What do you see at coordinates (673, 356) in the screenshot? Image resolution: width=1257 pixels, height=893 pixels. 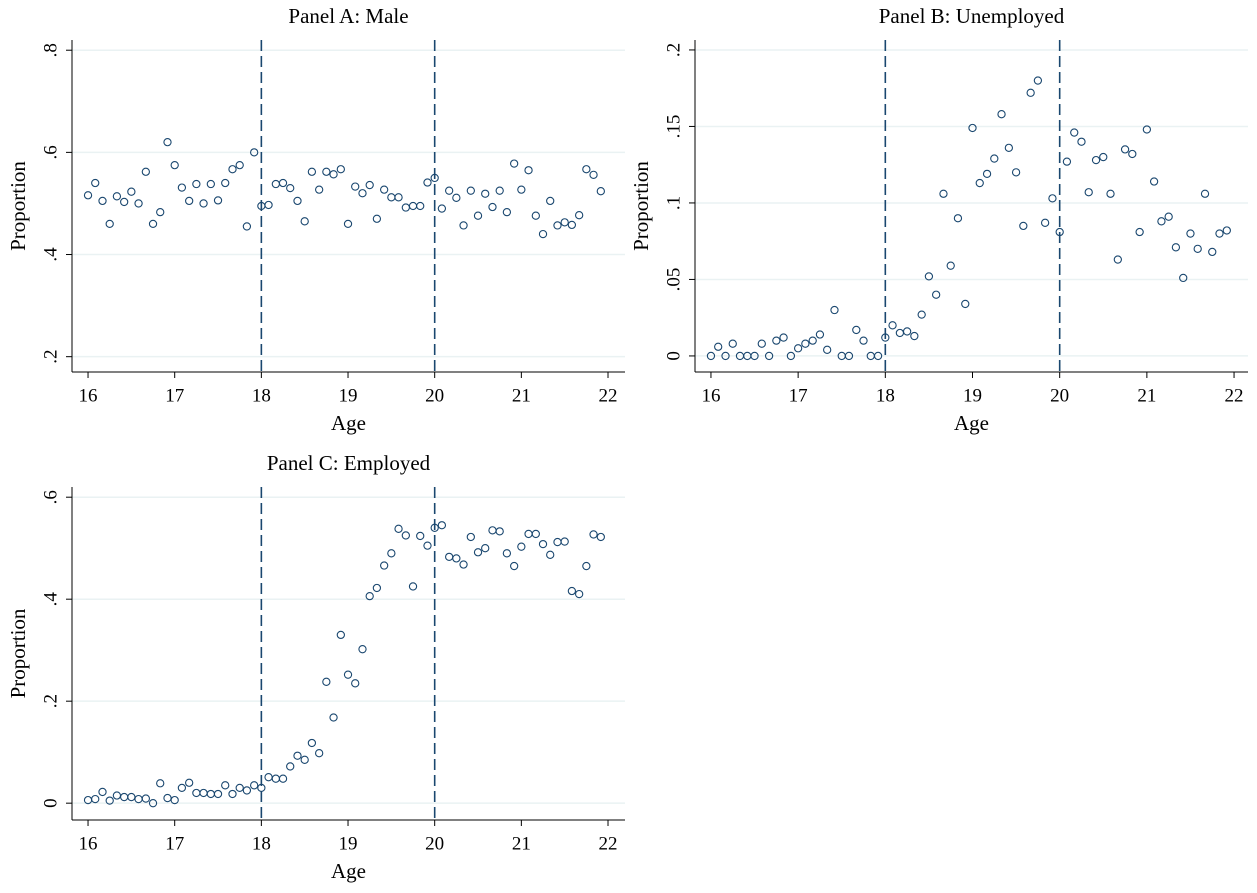 I see `y-tick-label: 0` at bounding box center [673, 356].